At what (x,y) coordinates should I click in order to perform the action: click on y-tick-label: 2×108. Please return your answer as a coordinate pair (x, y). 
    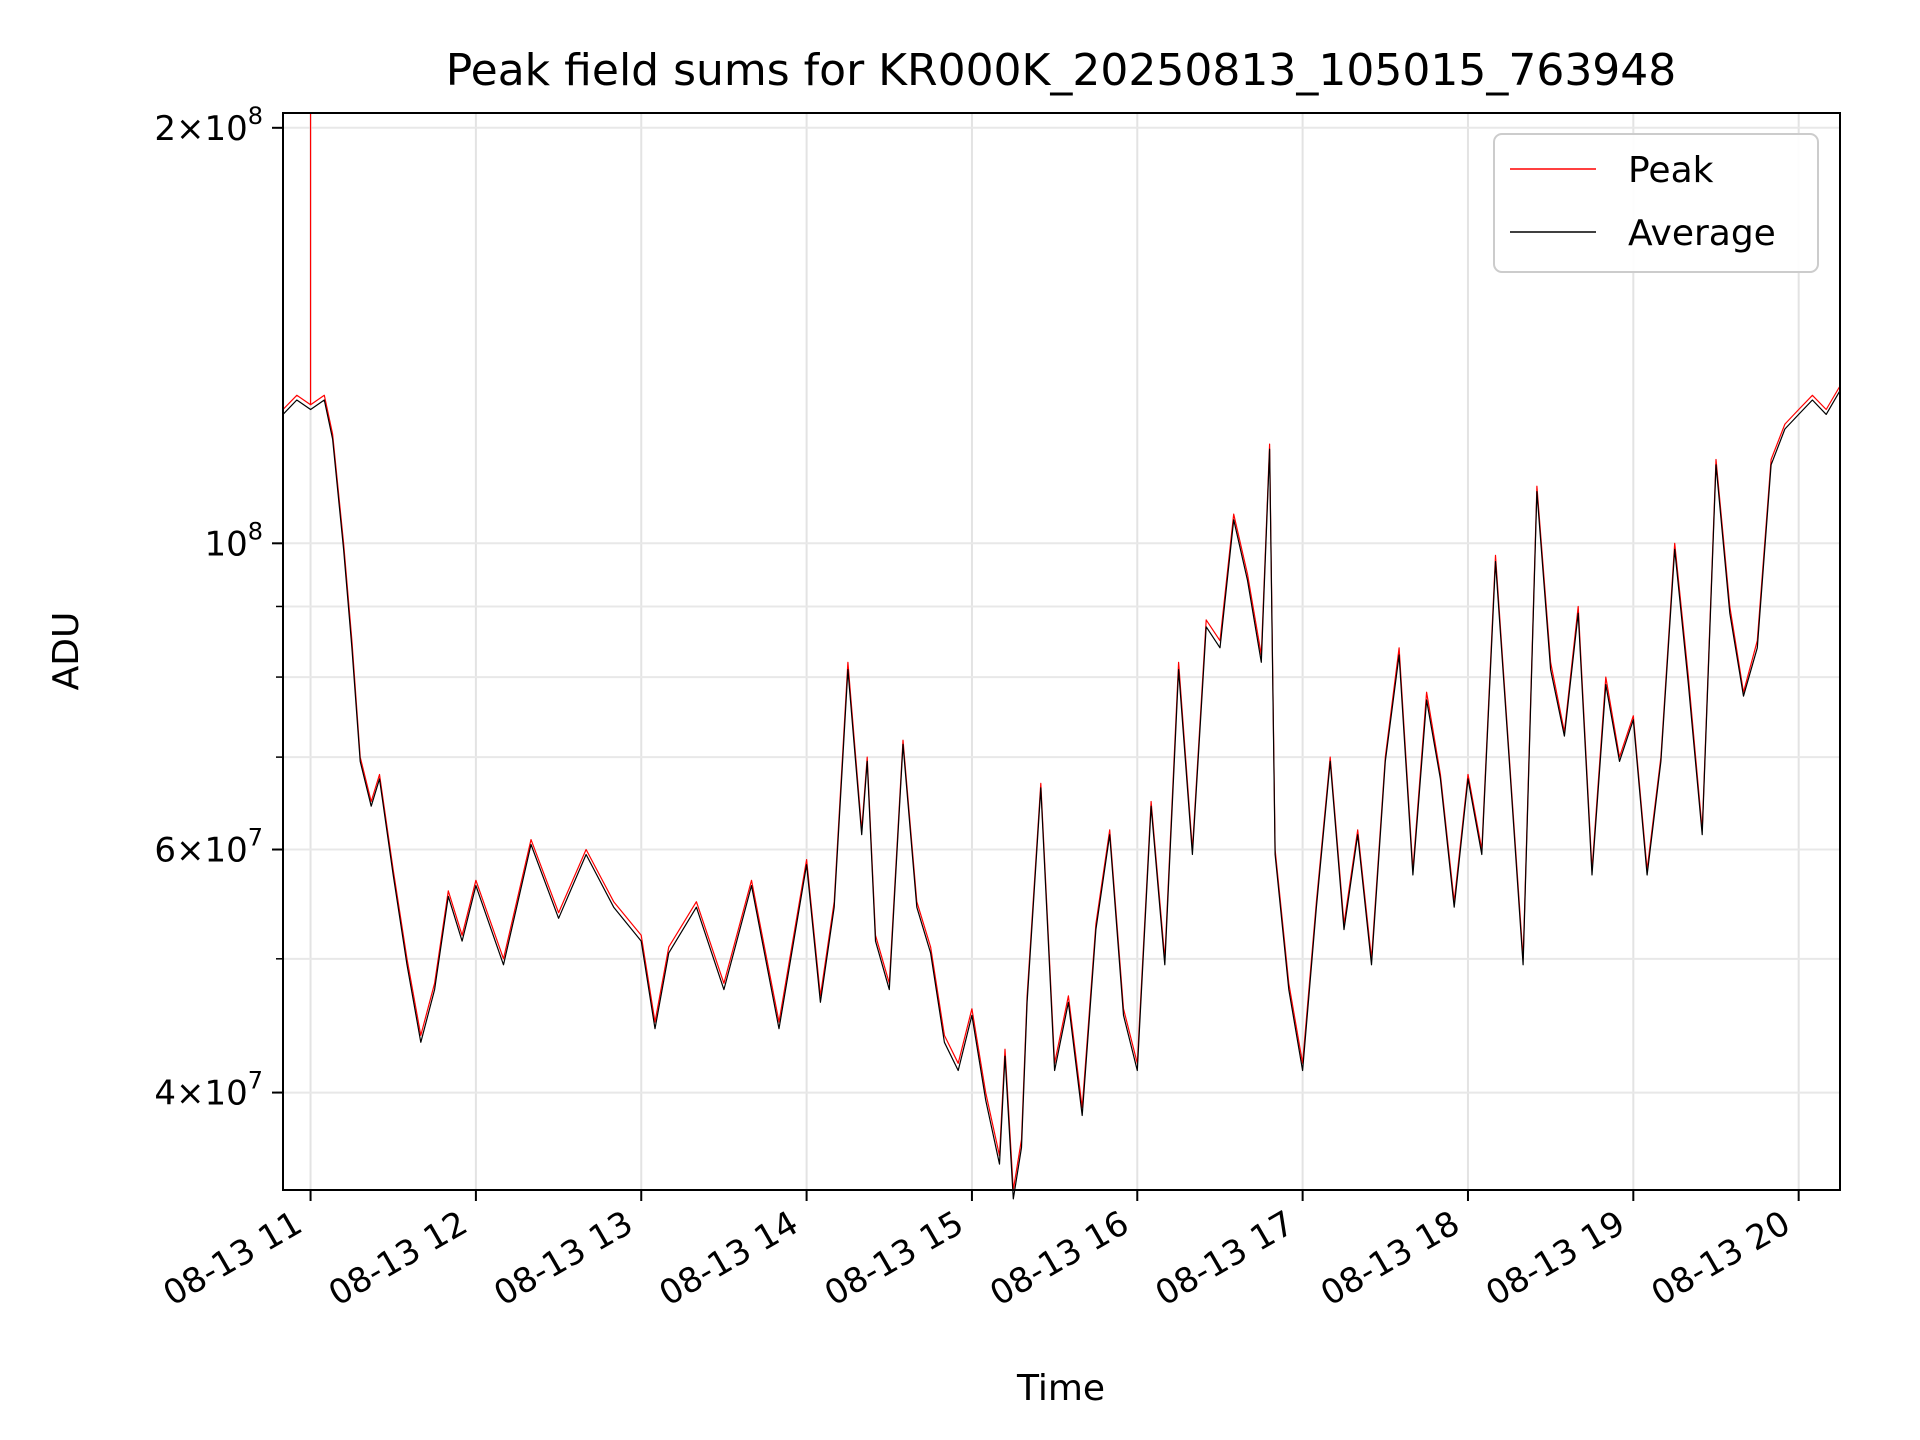
    Looking at the image, I should click on (208, 125).